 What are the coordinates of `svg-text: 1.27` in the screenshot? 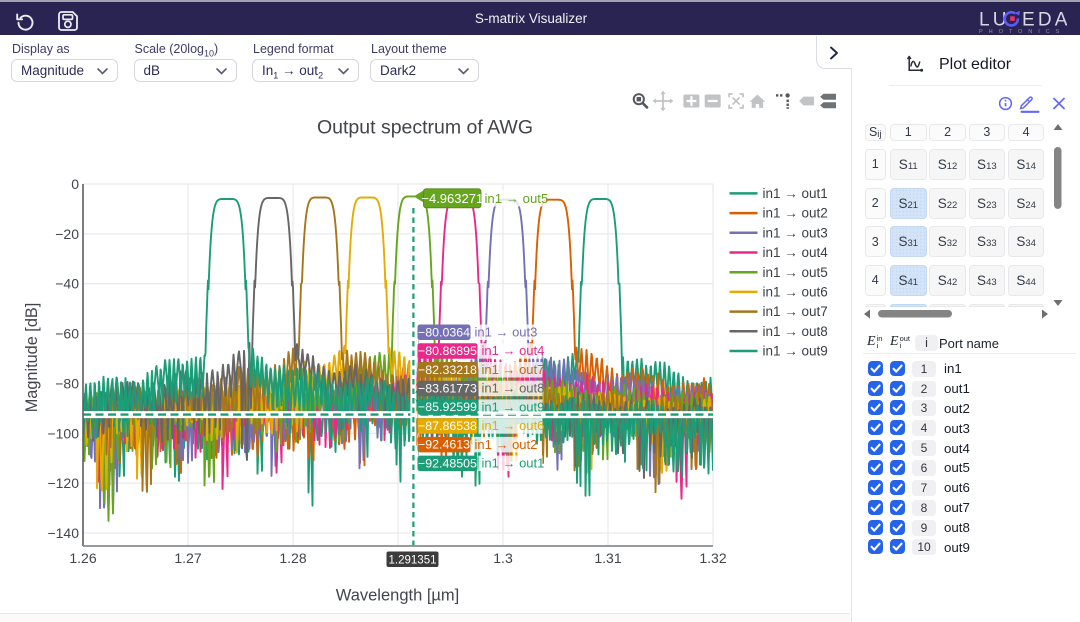 It's located at (187, 558).